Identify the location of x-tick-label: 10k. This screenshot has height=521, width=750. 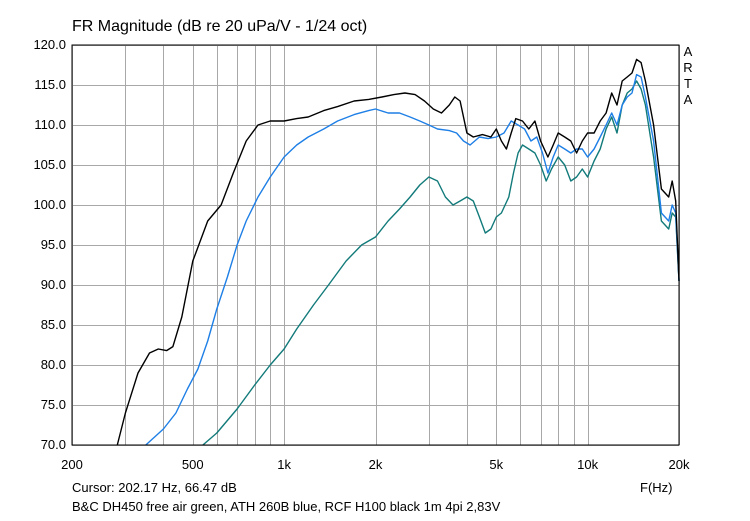
(588, 464).